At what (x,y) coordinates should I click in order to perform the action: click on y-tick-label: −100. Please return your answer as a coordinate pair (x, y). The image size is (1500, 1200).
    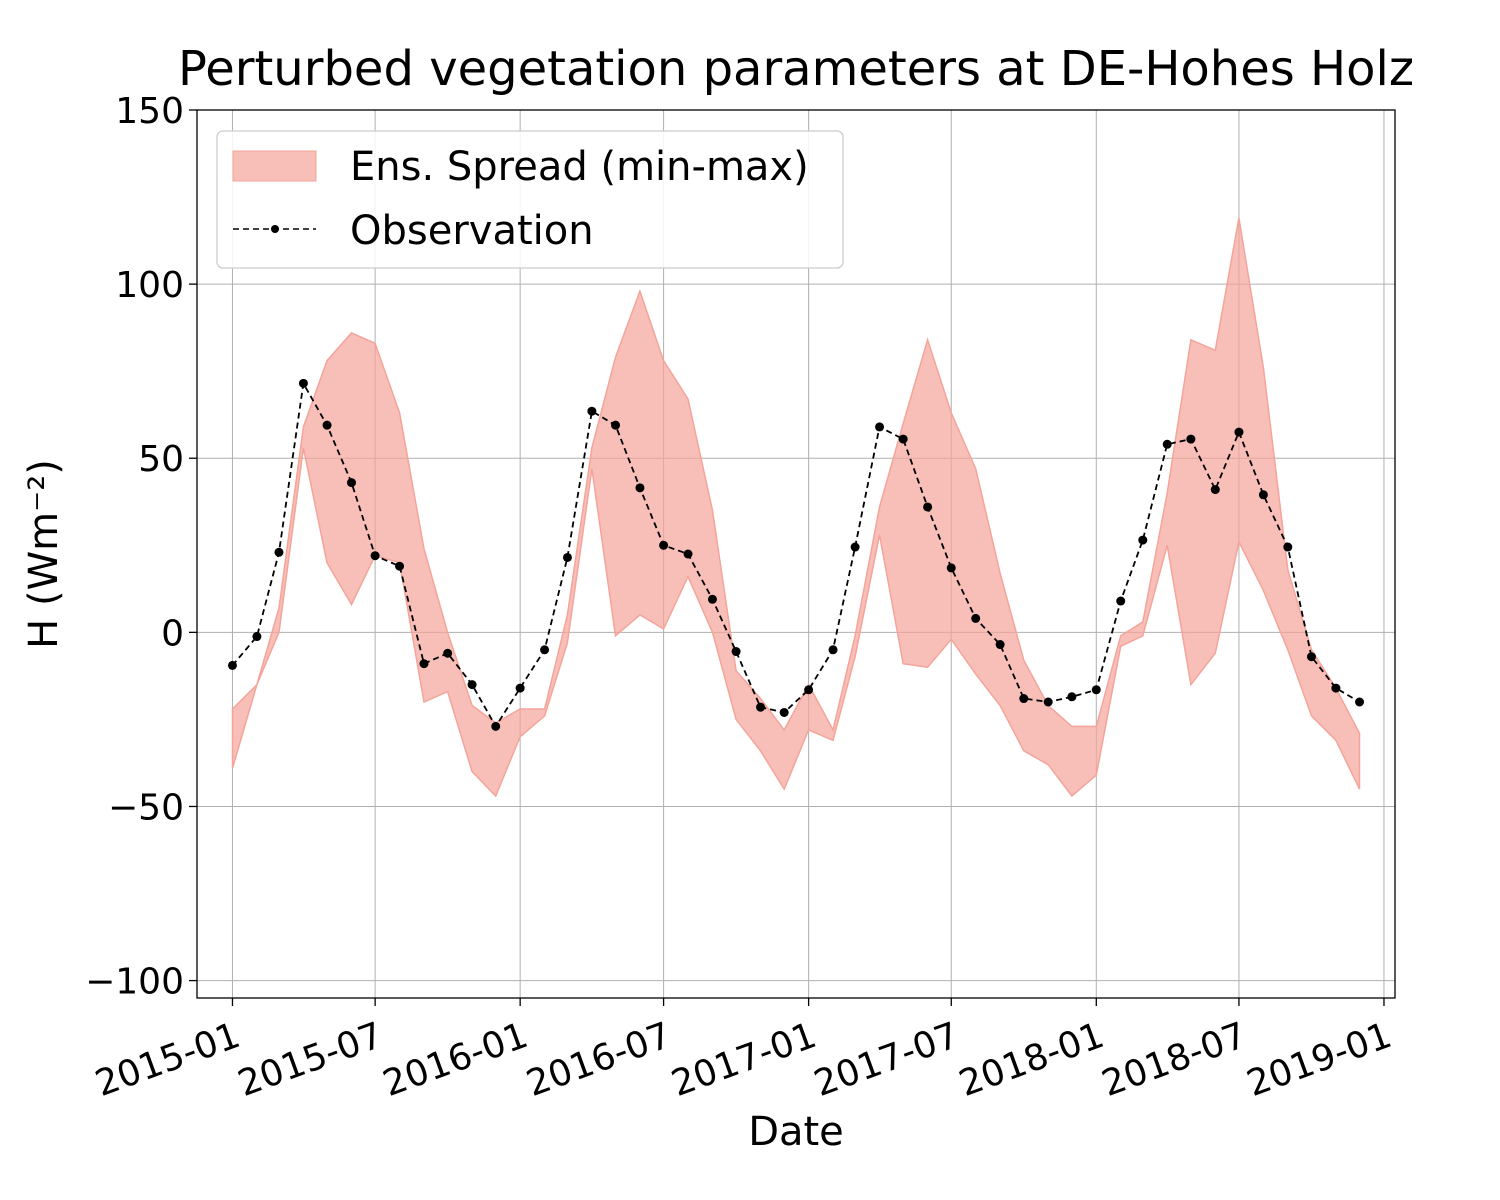
    Looking at the image, I should click on (134, 982).